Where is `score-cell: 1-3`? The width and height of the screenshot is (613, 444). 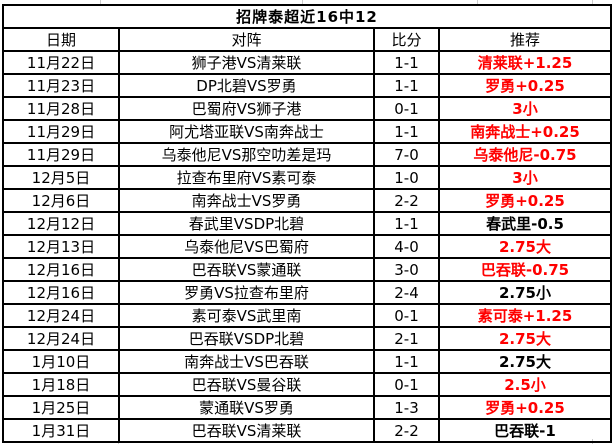 score-cell: 1-3 is located at coordinates (406, 407).